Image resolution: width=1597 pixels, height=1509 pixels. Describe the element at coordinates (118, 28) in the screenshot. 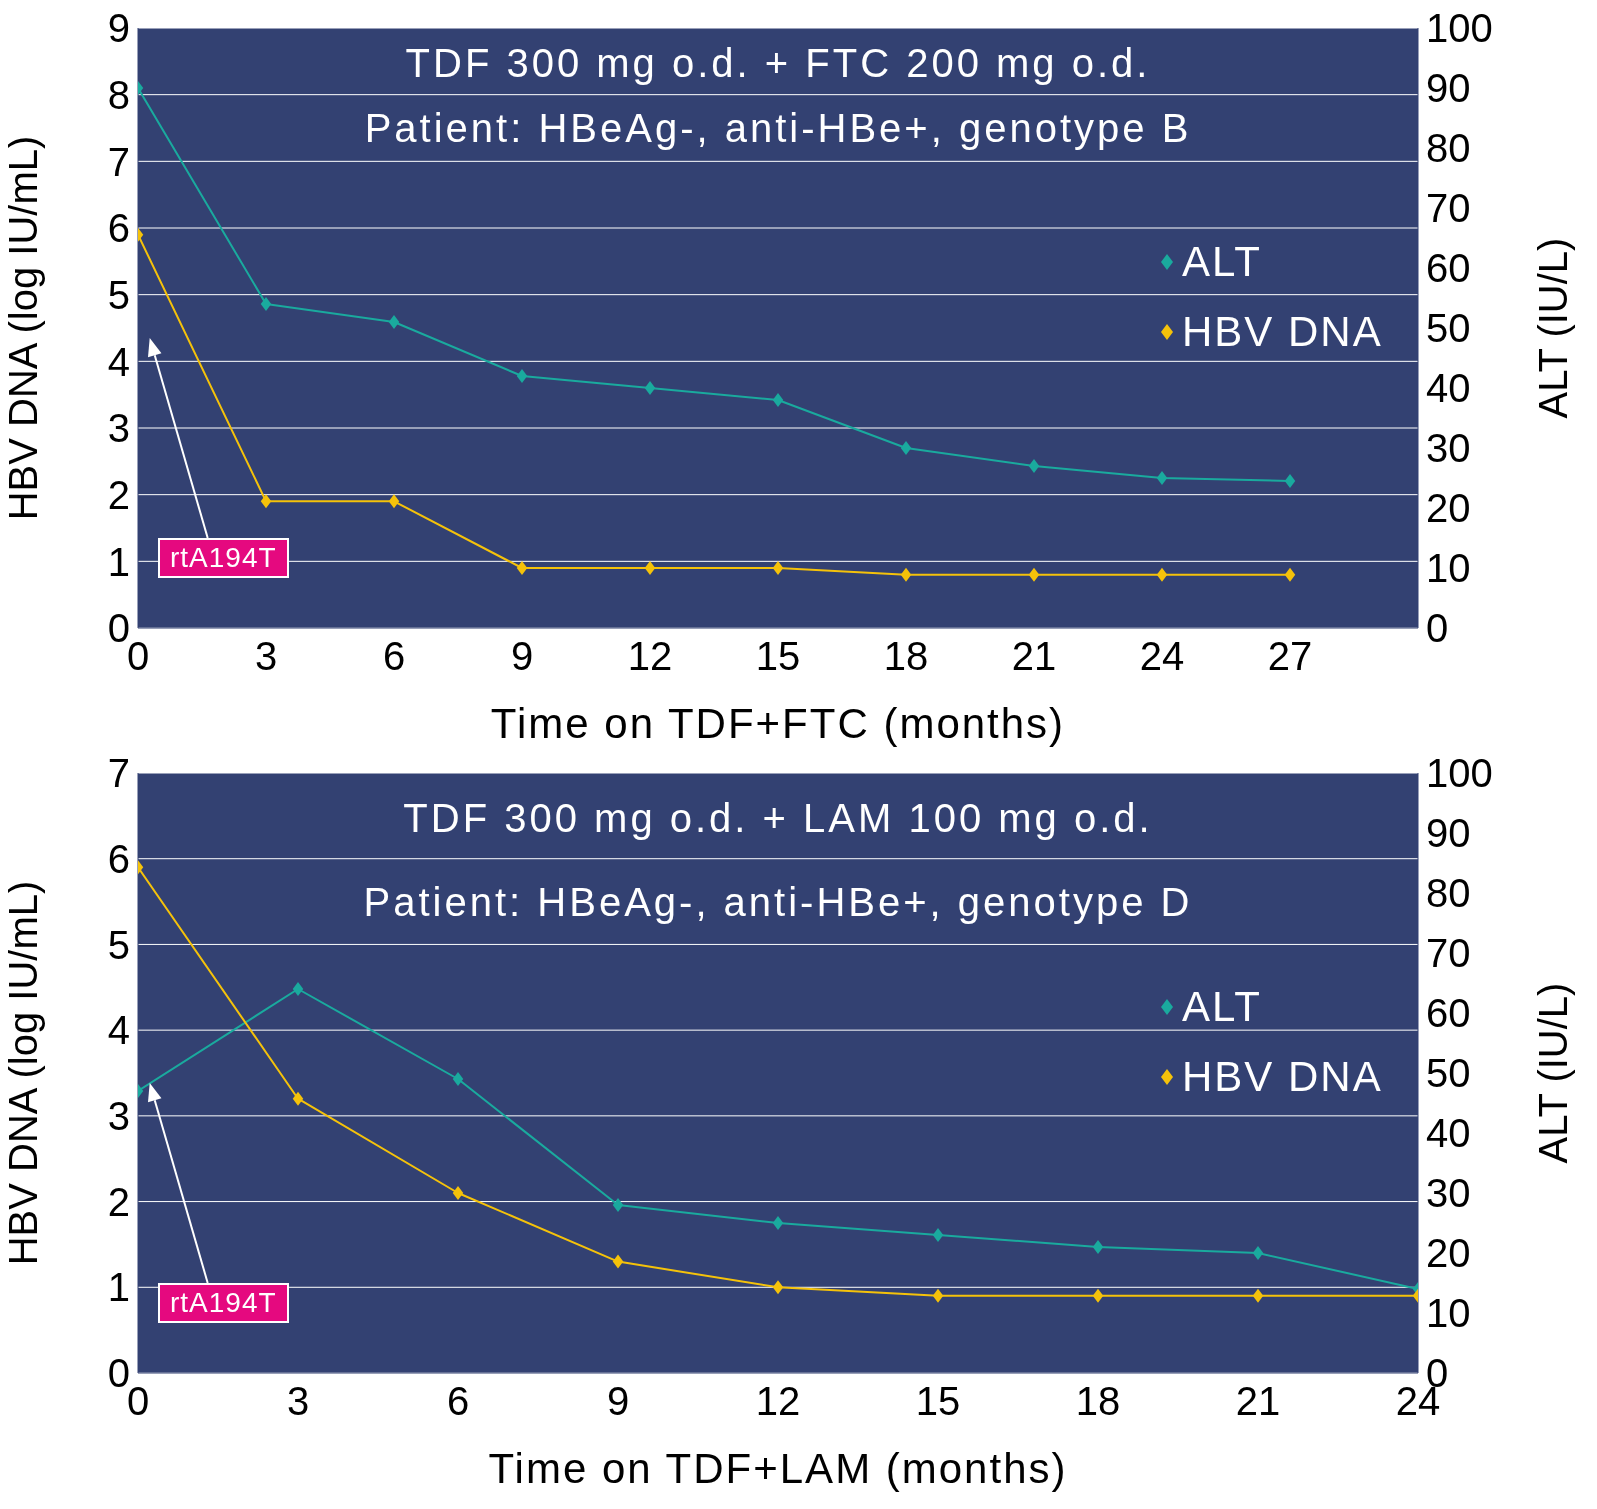

I see `y-tick-label: 9` at that location.